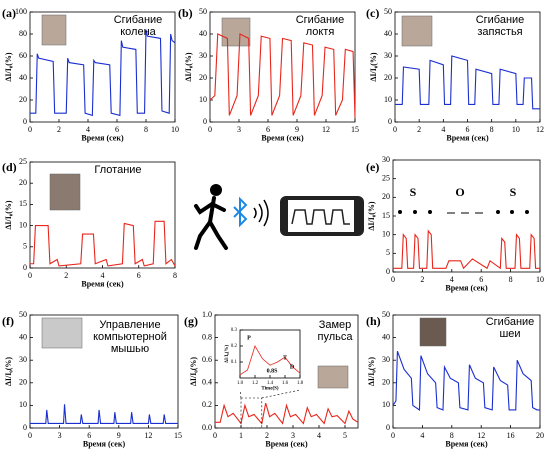 This screenshot has width=547, height=456. Describe the element at coordinates (207, 427) in the screenshot. I see `y-tick-label: 0.0` at that location.